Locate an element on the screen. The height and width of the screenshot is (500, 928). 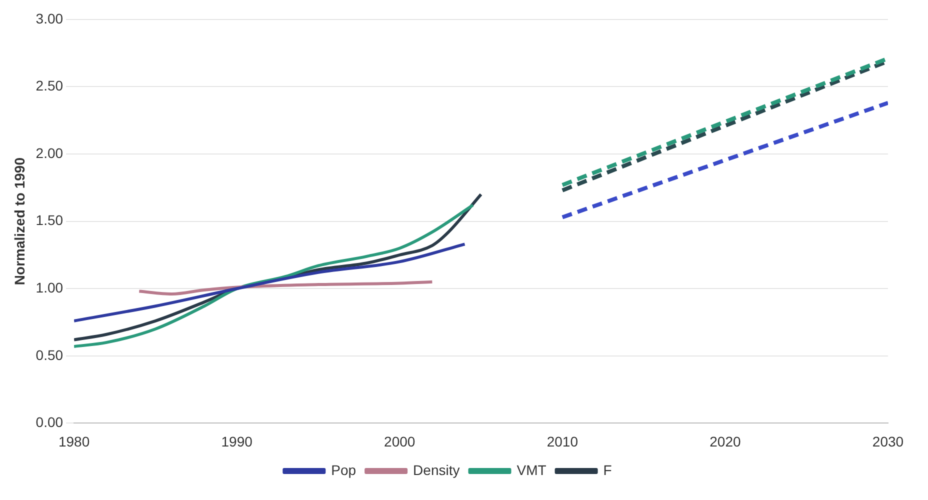
x-tick-label: 2020 is located at coordinates (725, 441).